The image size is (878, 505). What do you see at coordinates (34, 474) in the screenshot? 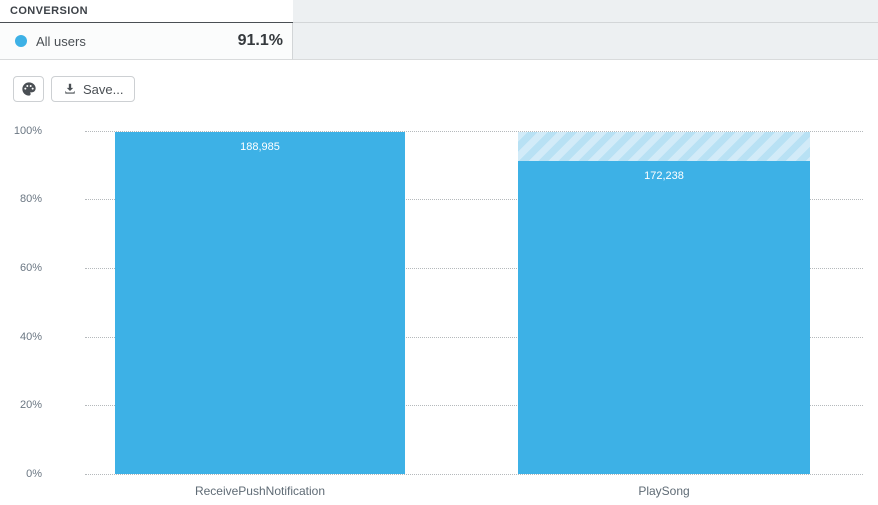
I see `y-tick-label: 0%` at bounding box center [34, 474].